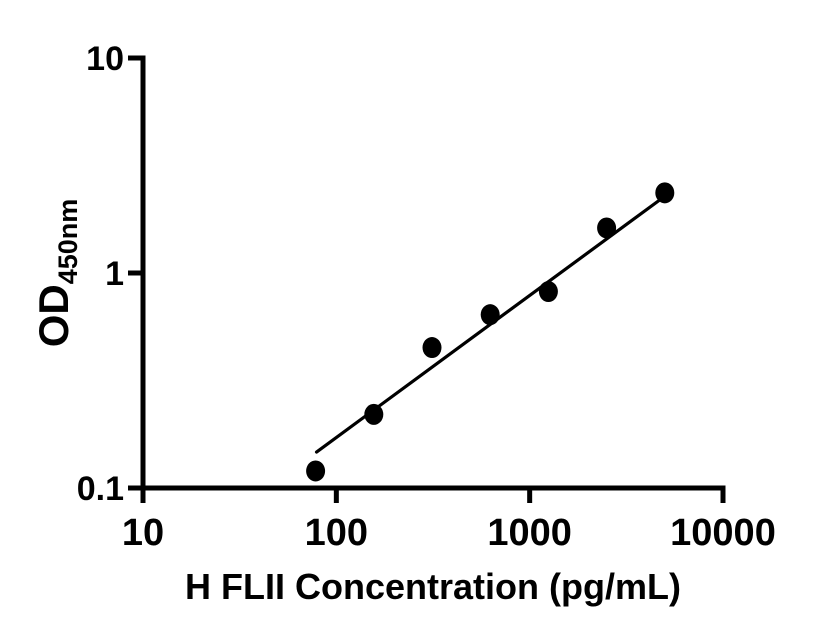  I want to click on y-axis-title-main: OD, so click(53, 315).